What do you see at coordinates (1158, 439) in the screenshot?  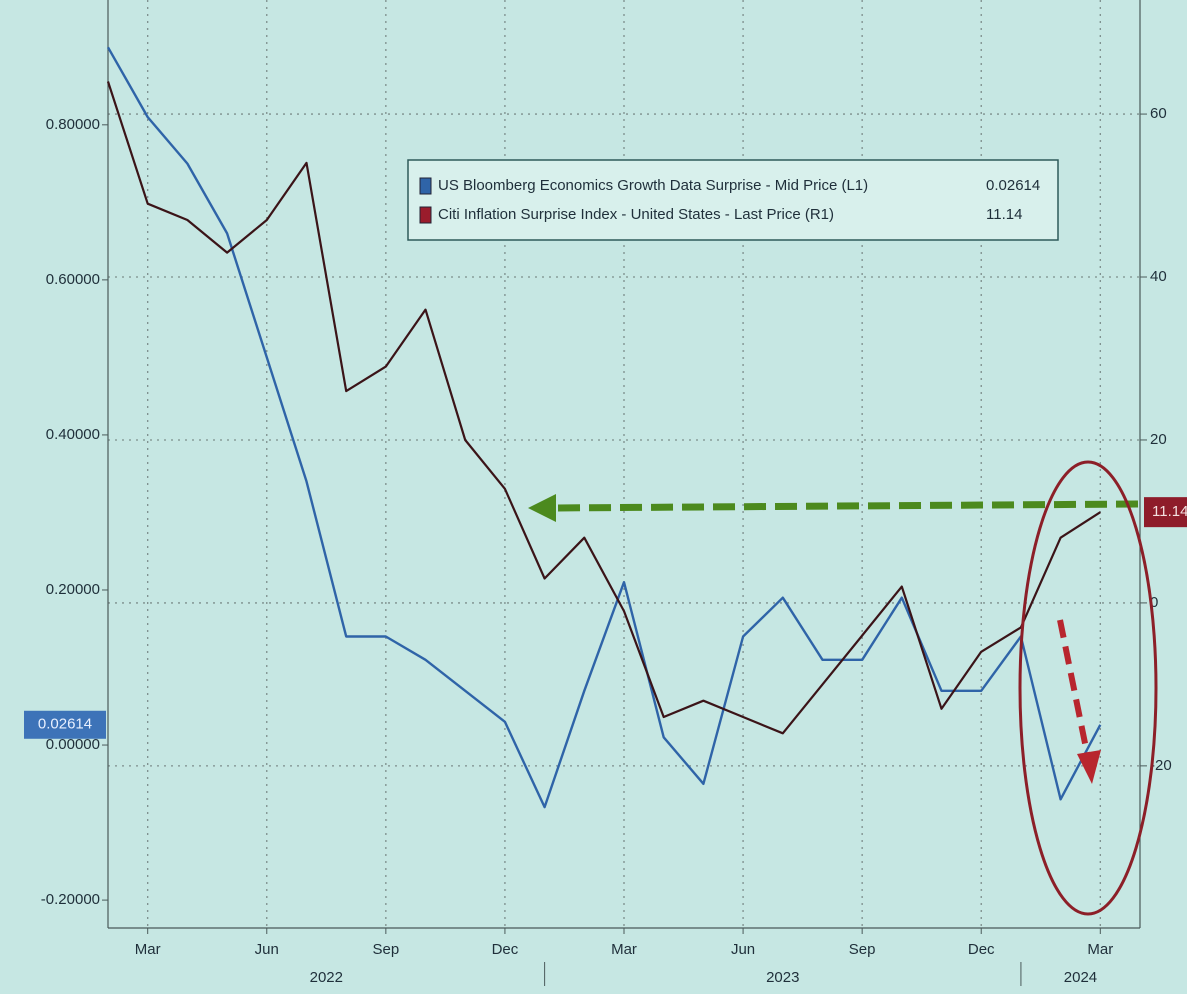 I see `y2-tick-label: 20` at bounding box center [1158, 439].